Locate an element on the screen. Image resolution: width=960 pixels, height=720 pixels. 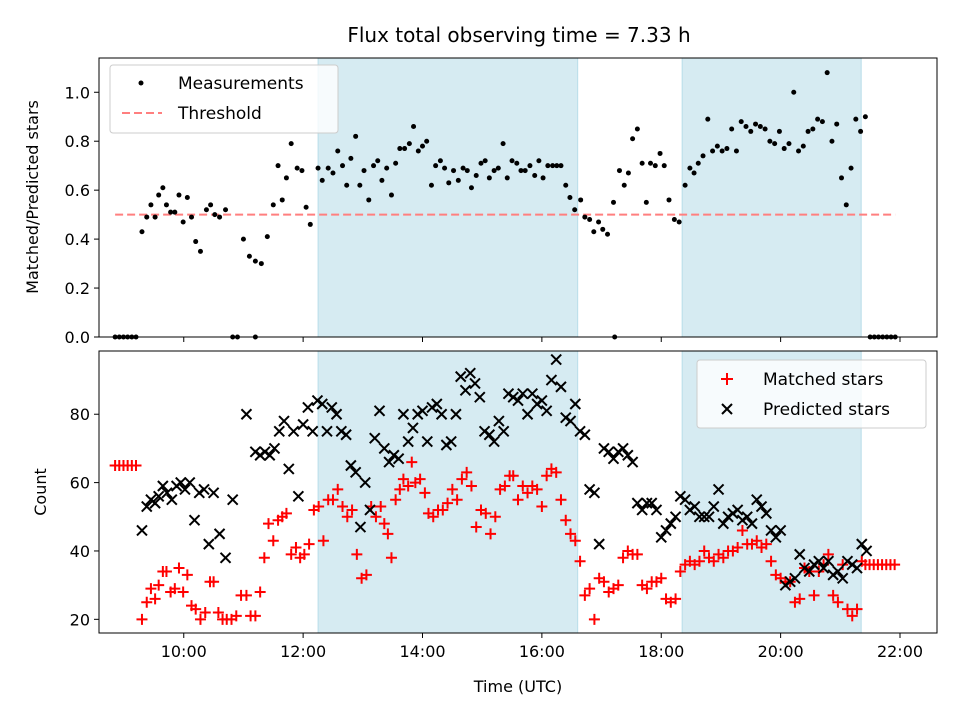
legend-predicted-marker is located at coordinates (727, 409).